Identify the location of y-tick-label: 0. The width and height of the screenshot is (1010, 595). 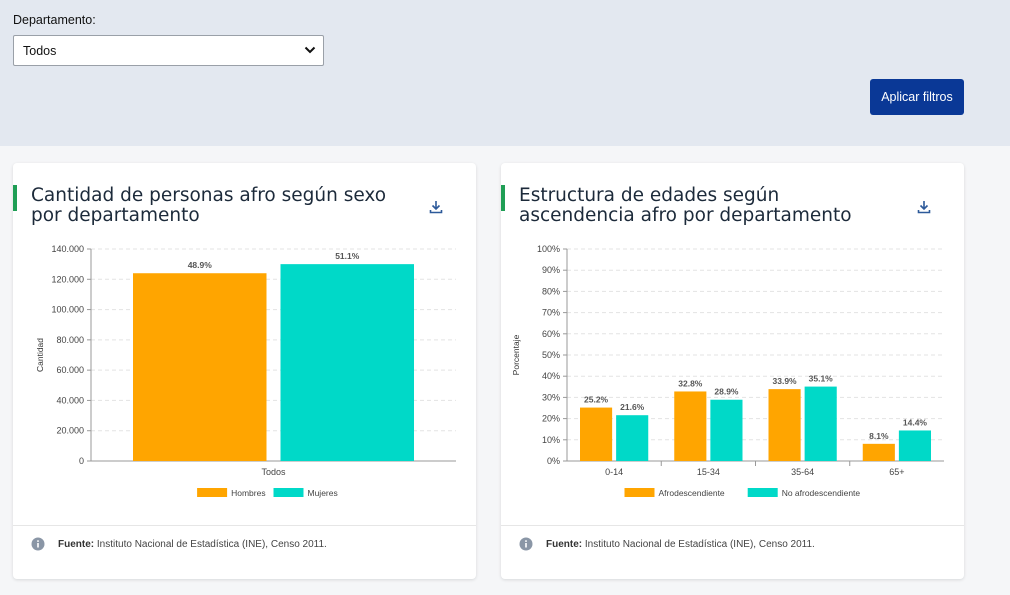
(81, 461).